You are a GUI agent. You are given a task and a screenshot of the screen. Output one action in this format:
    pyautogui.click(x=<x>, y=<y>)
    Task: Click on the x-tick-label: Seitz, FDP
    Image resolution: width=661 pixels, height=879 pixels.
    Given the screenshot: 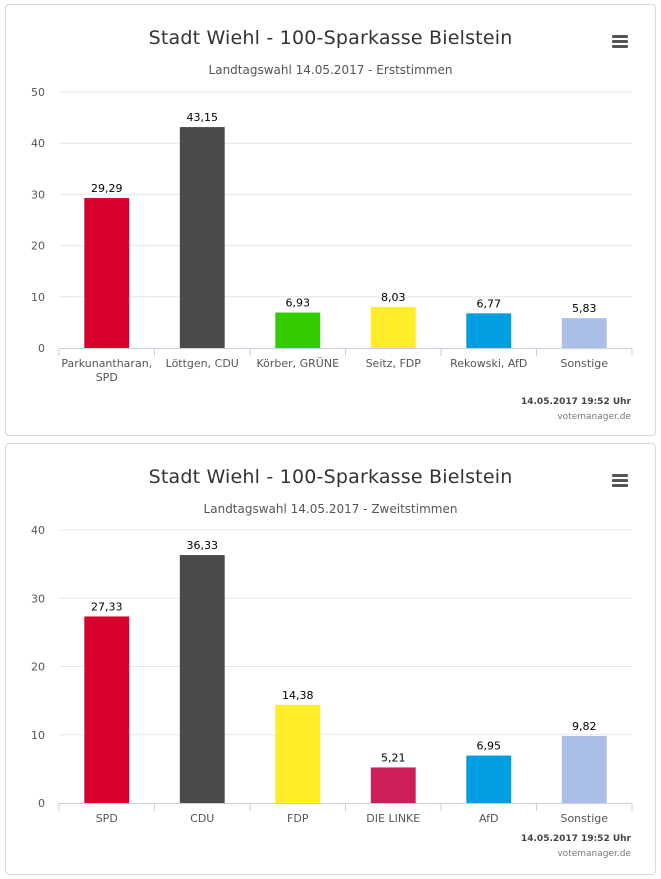 What is the action you would take?
    pyautogui.click(x=394, y=363)
    